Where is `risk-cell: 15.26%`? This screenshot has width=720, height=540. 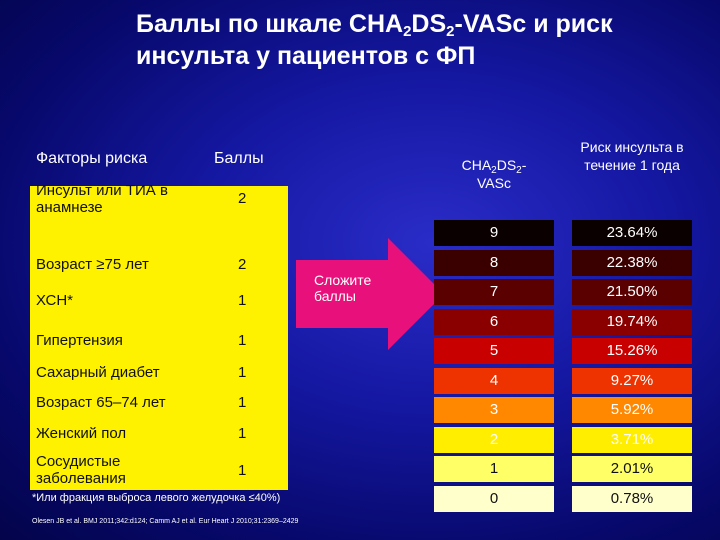
risk-cell: 15.26% is located at coordinates (632, 351).